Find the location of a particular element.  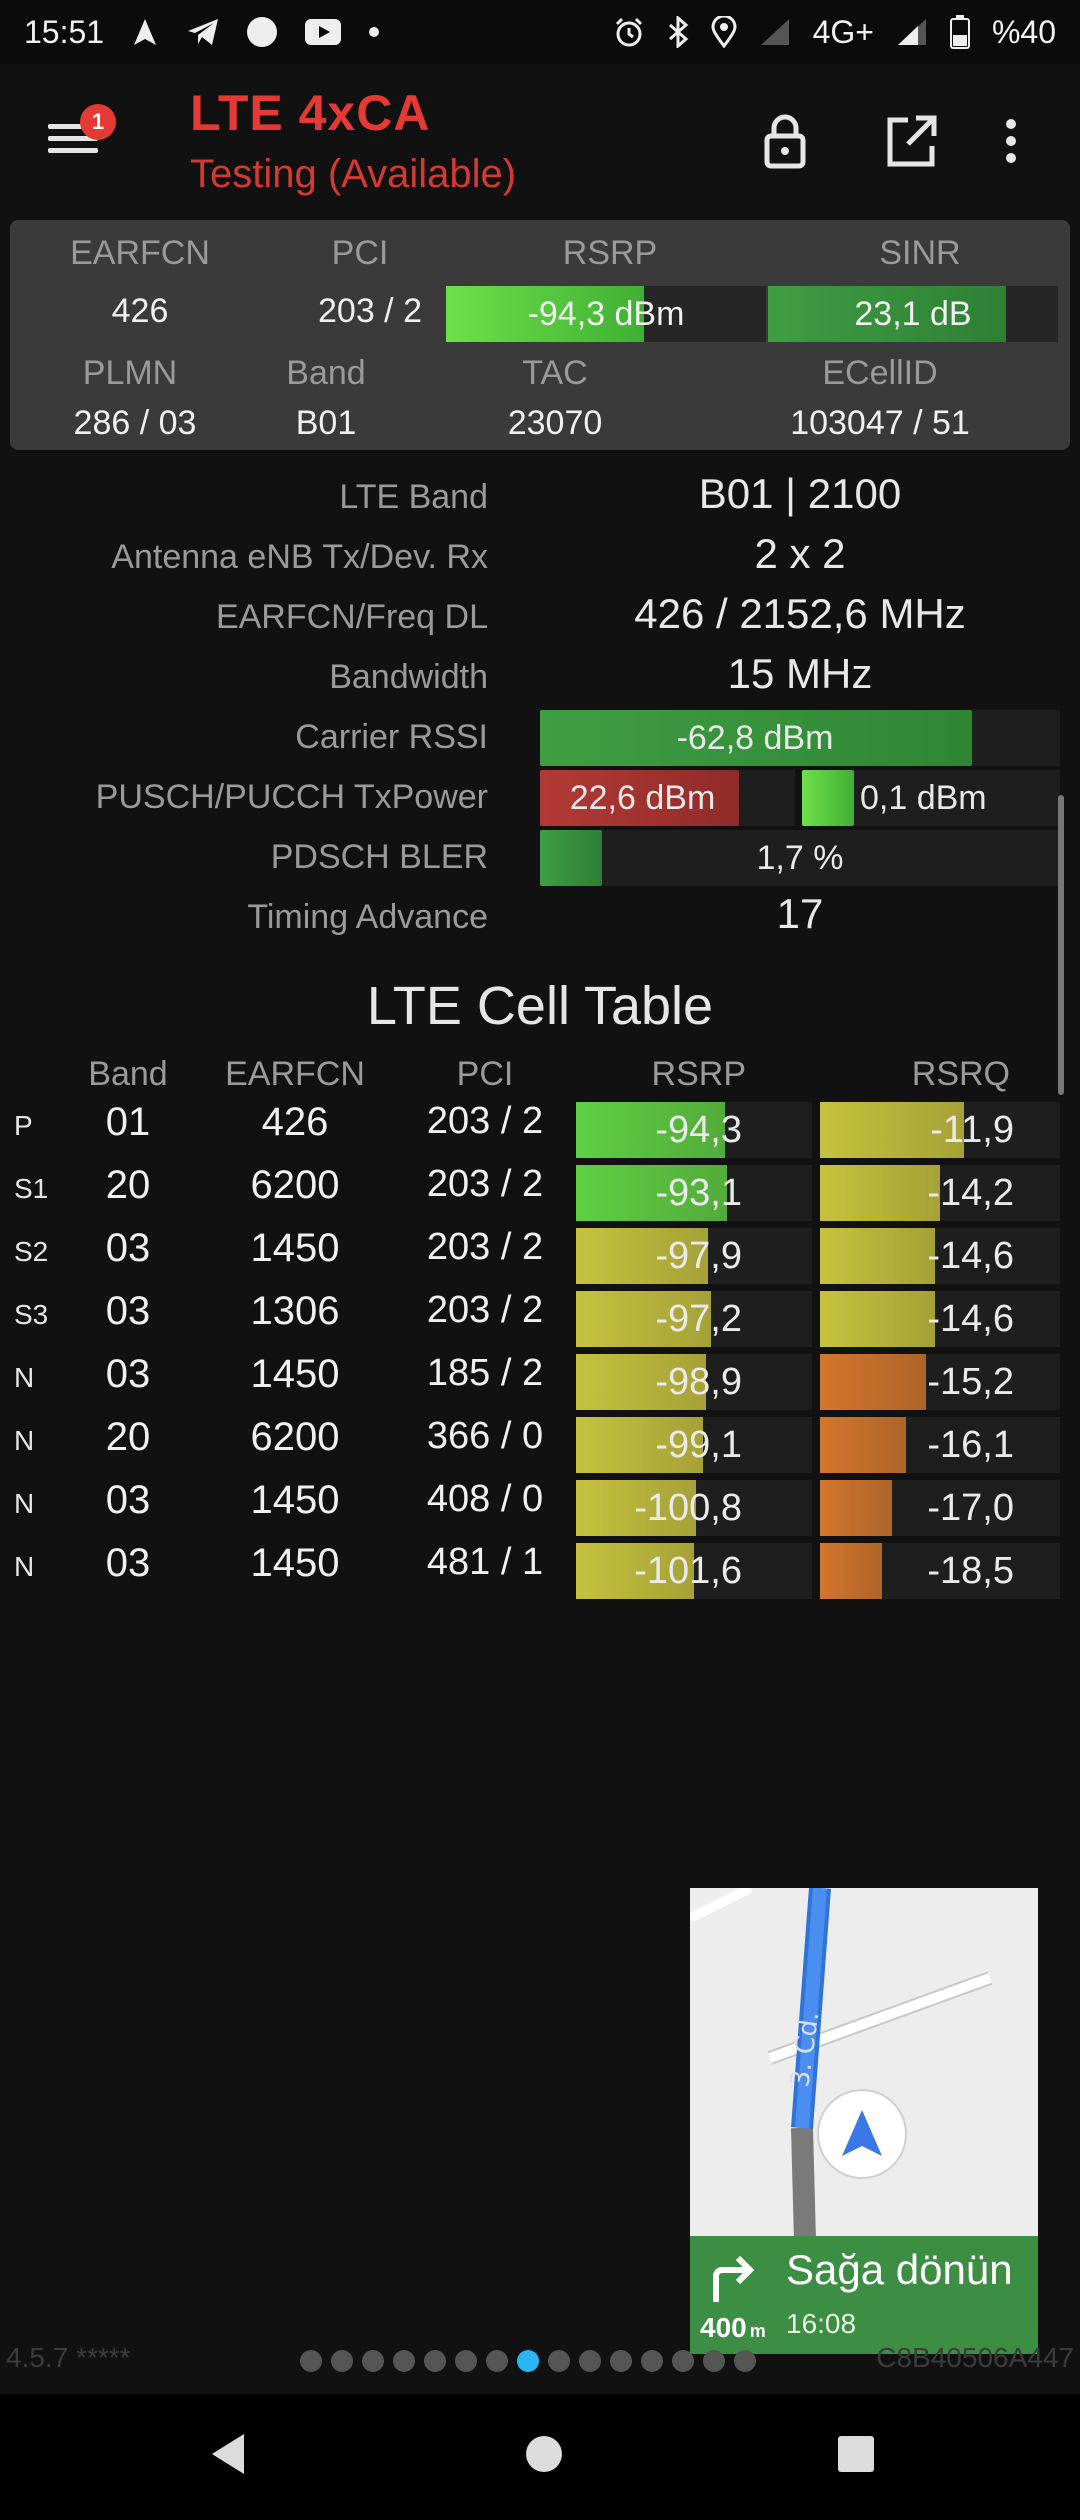

bler-bar: 1,7 % is located at coordinates (800, 858).